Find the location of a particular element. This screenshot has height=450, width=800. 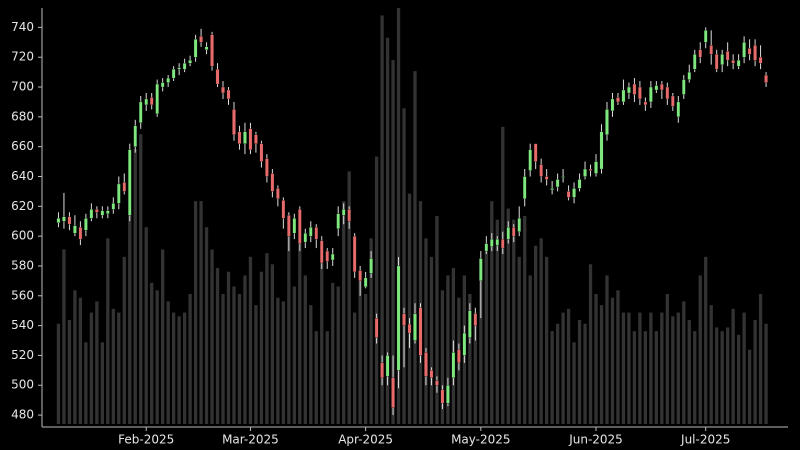

x-tick-label: Mar-2025 is located at coordinates (250, 440).